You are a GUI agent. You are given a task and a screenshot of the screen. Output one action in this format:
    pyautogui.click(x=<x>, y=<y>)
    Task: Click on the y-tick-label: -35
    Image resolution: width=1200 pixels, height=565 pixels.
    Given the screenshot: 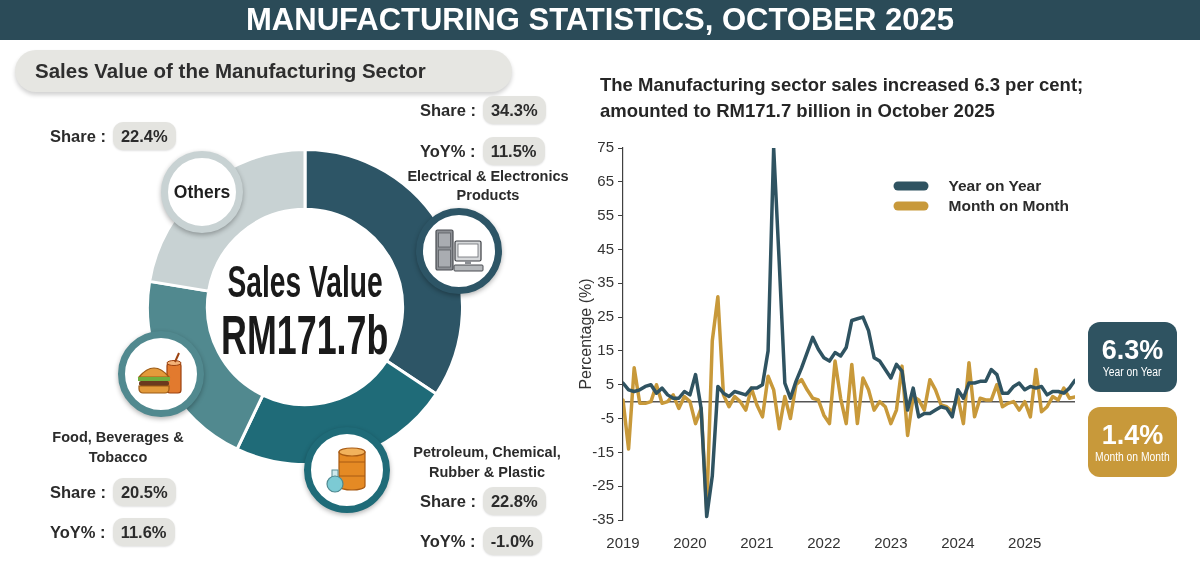 What is the action you would take?
    pyautogui.click(x=603, y=519)
    